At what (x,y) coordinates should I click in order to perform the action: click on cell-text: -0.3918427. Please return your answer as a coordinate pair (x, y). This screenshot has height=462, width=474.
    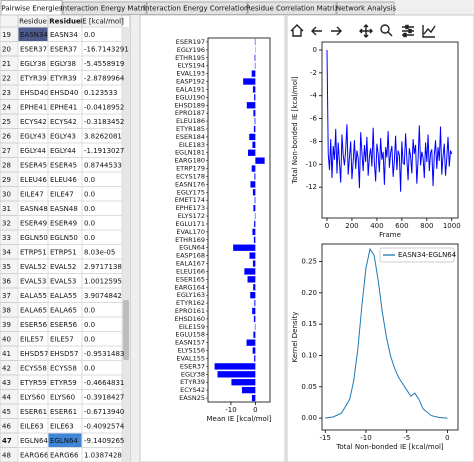
    Looking at the image, I should click on (104, 397).